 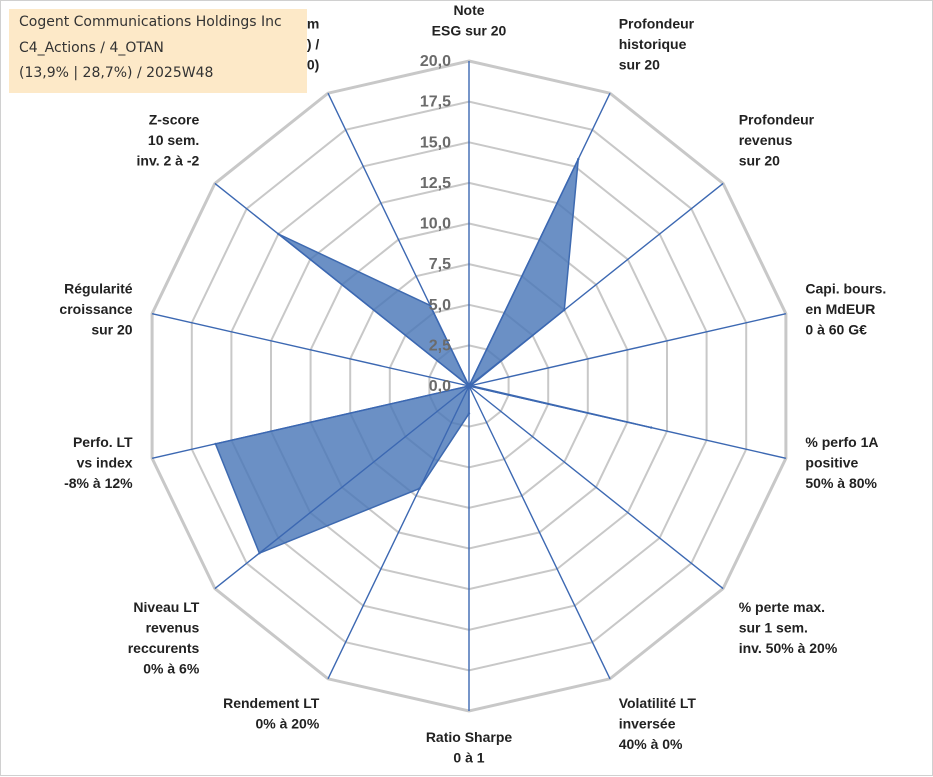 I want to click on axis-label-line: vs index, so click(x=105, y=463).